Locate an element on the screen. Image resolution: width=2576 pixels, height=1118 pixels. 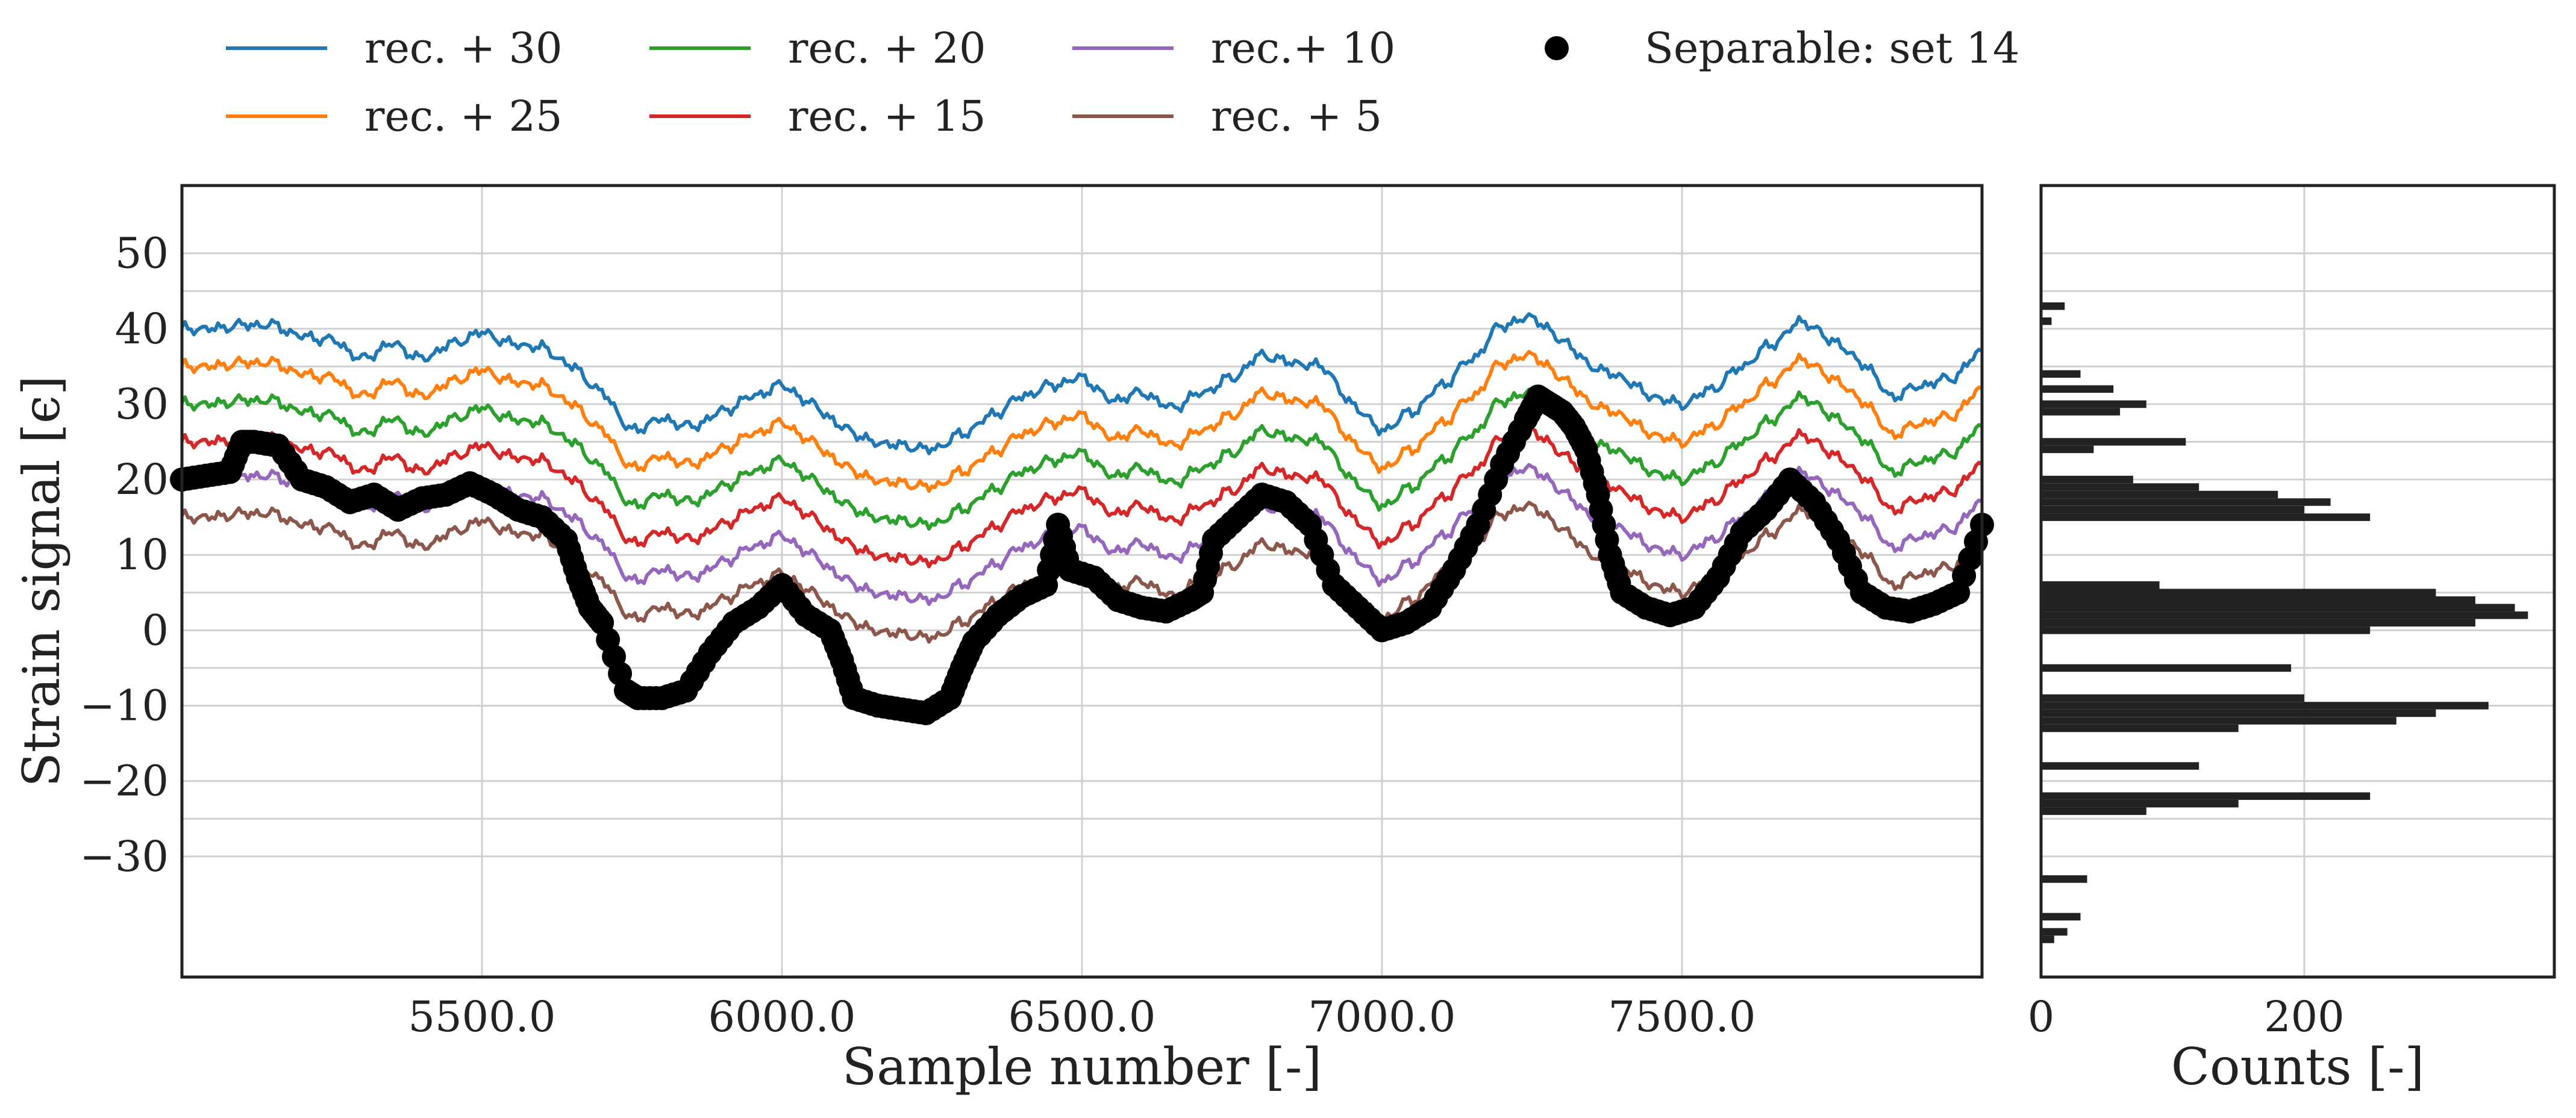
y-tick-label: 50 is located at coordinates (142, 253).